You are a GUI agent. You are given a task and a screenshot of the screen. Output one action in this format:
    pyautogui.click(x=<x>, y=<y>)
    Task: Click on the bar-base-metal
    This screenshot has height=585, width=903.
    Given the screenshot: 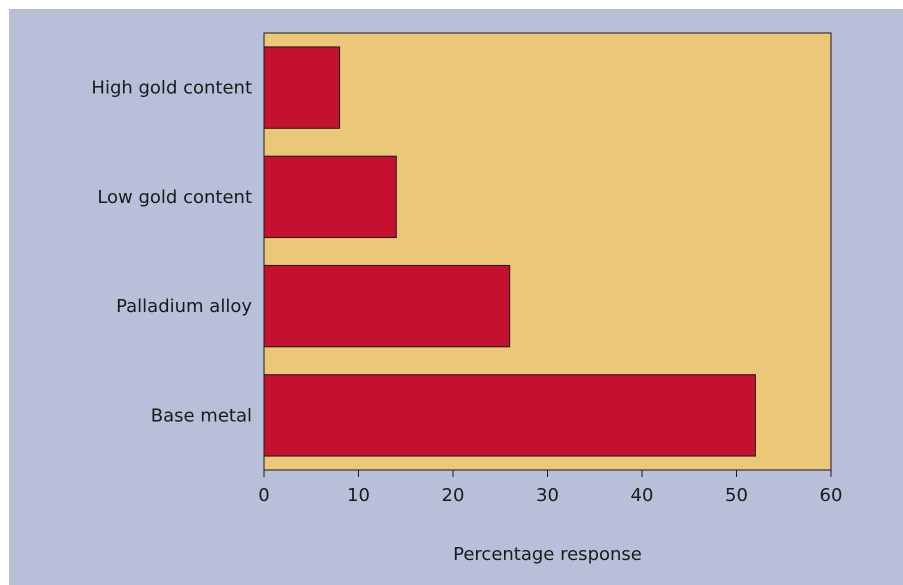 What is the action you would take?
    pyautogui.click(x=509, y=415)
    